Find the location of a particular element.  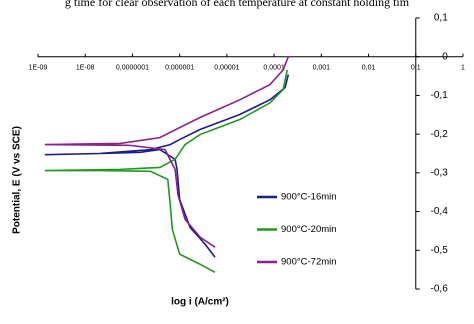

legend-label: 900°C-16min is located at coordinates (309, 197).